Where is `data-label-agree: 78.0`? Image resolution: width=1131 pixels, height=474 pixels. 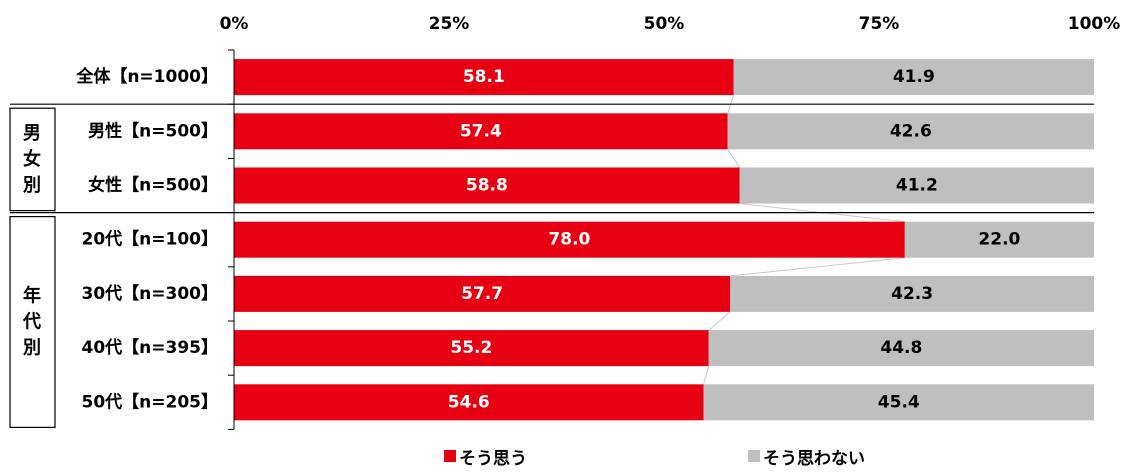
data-label-agree: 78.0 is located at coordinates (569, 240).